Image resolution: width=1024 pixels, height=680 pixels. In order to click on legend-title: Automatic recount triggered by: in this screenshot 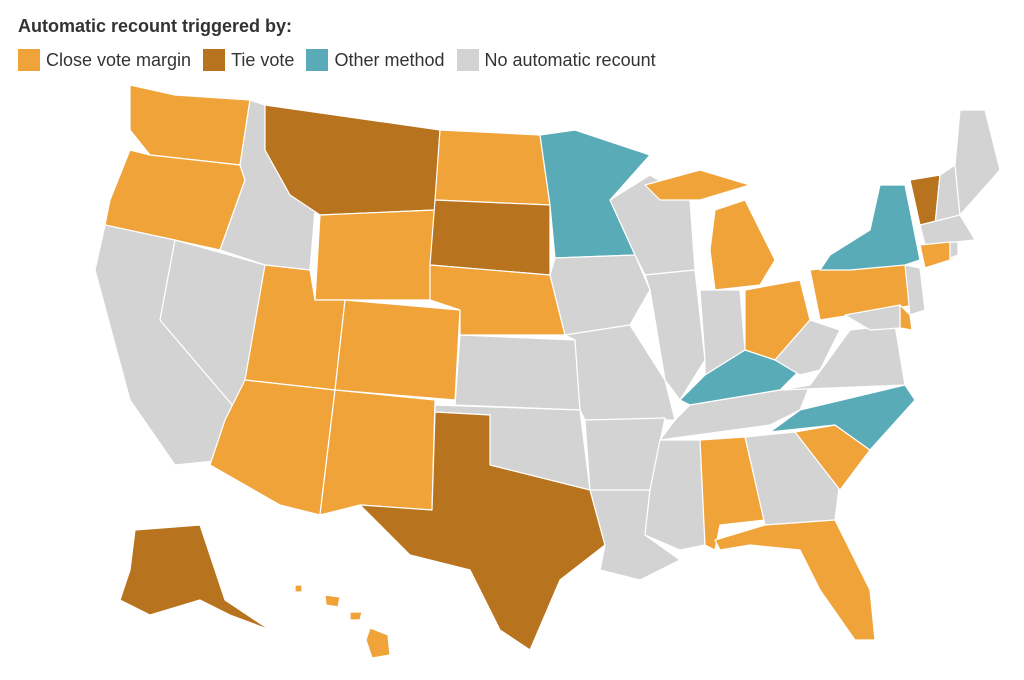, I will do `click(155, 26)`.